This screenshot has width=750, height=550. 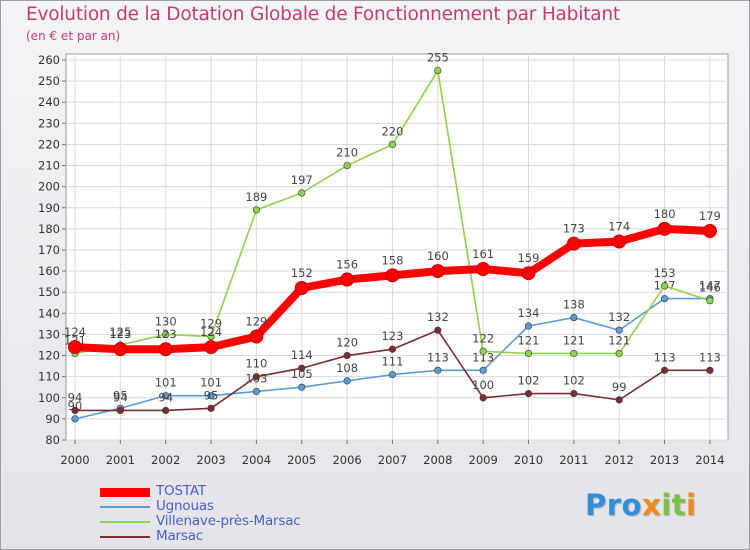 What do you see at coordinates (483, 385) in the screenshot?
I see `data-label: 100` at bounding box center [483, 385].